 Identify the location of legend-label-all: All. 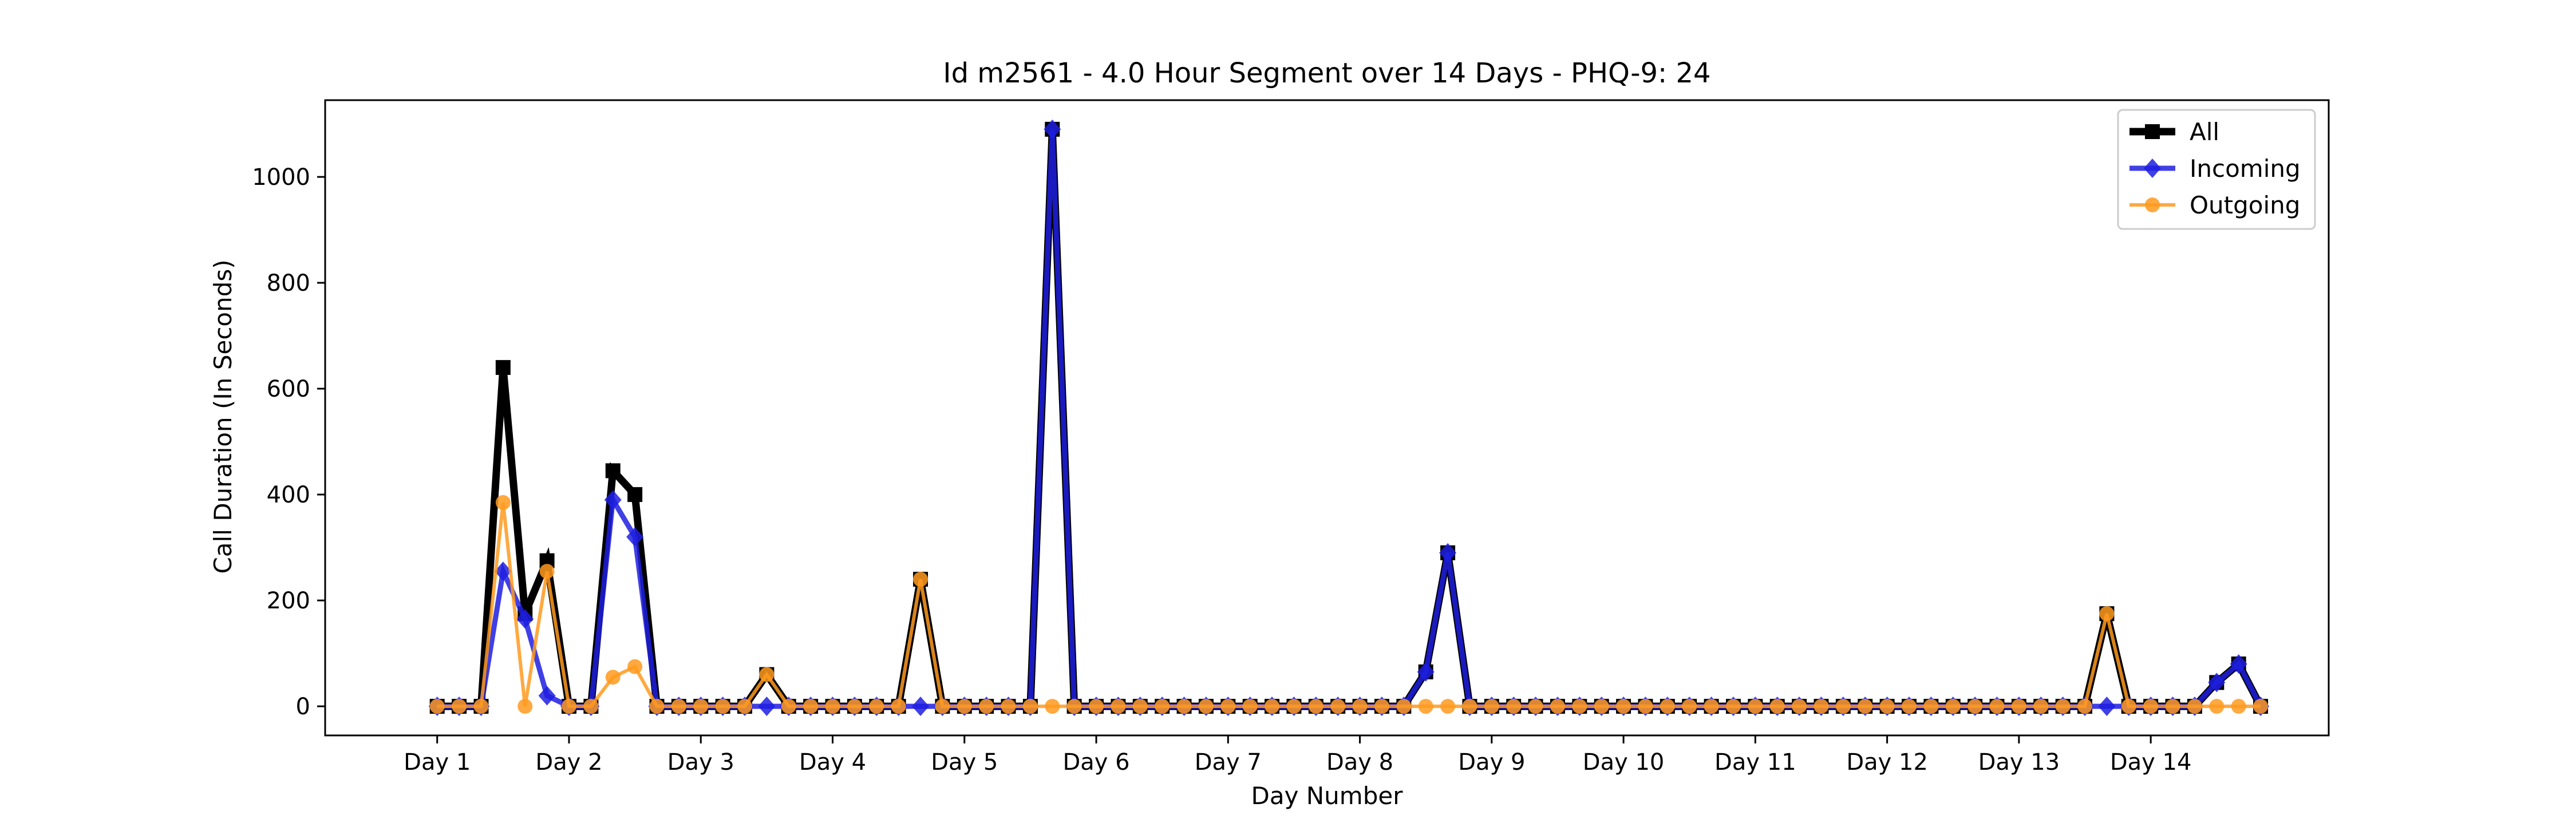
(2204, 132).